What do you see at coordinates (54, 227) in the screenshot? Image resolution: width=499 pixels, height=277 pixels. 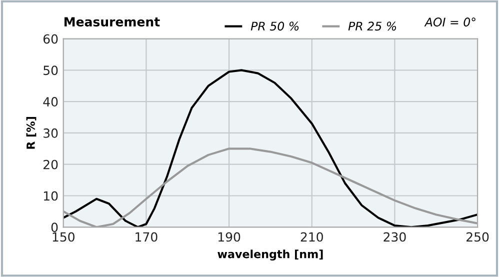 I see `y-tick-label: 0` at bounding box center [54, 227].